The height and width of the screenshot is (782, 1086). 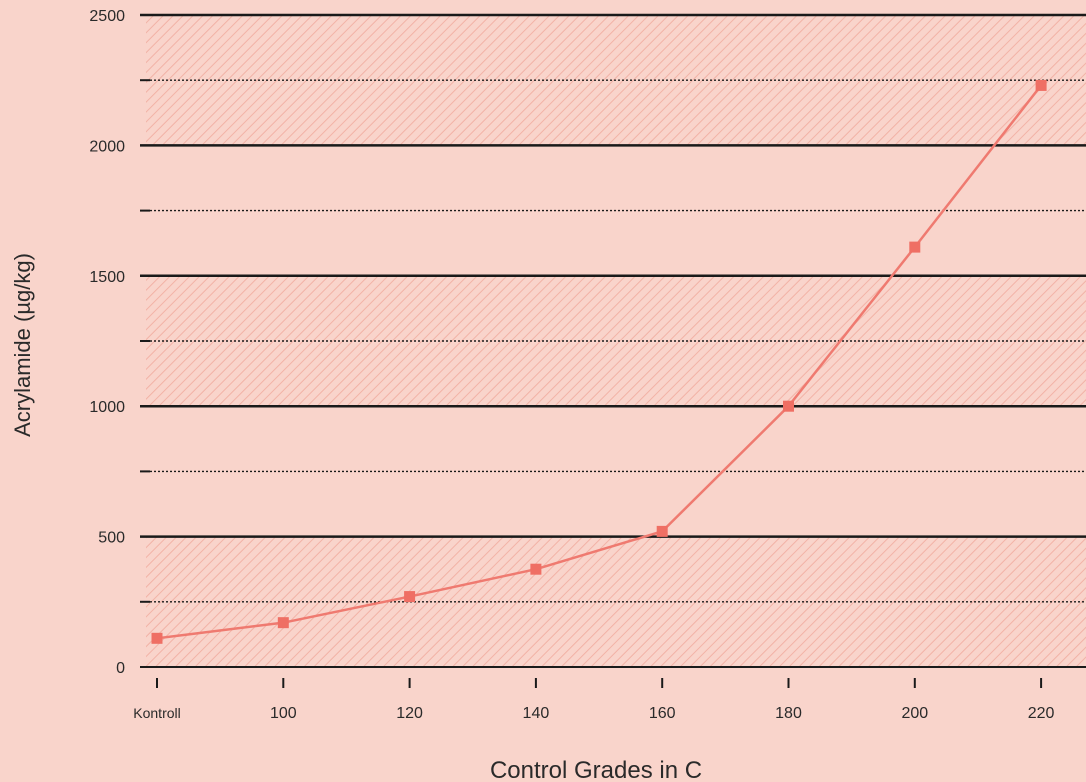 I want to click on x-tick-label: 200, so click(x=914, y=713).